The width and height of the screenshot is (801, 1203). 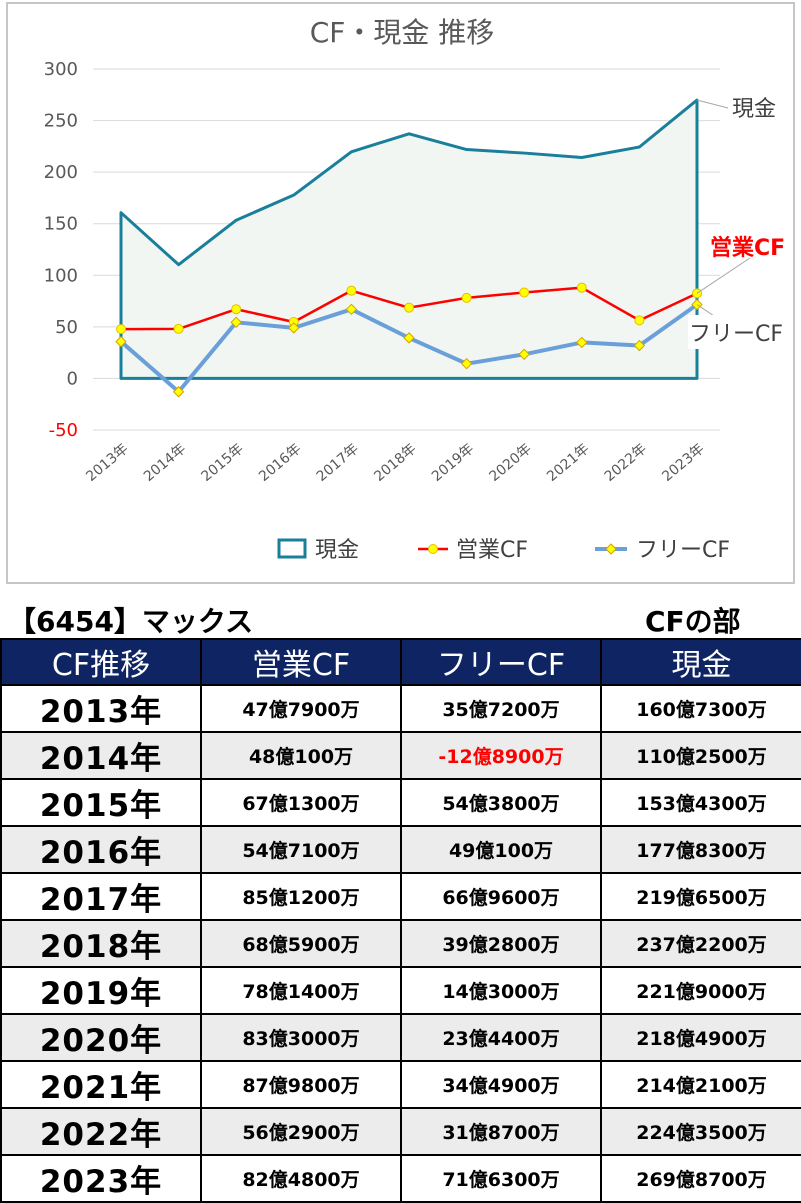 What do you see at coordinates (700, 943) in the screenshot?
I see `cash-cell: 237億2200万` at bounding box center [700, 943].